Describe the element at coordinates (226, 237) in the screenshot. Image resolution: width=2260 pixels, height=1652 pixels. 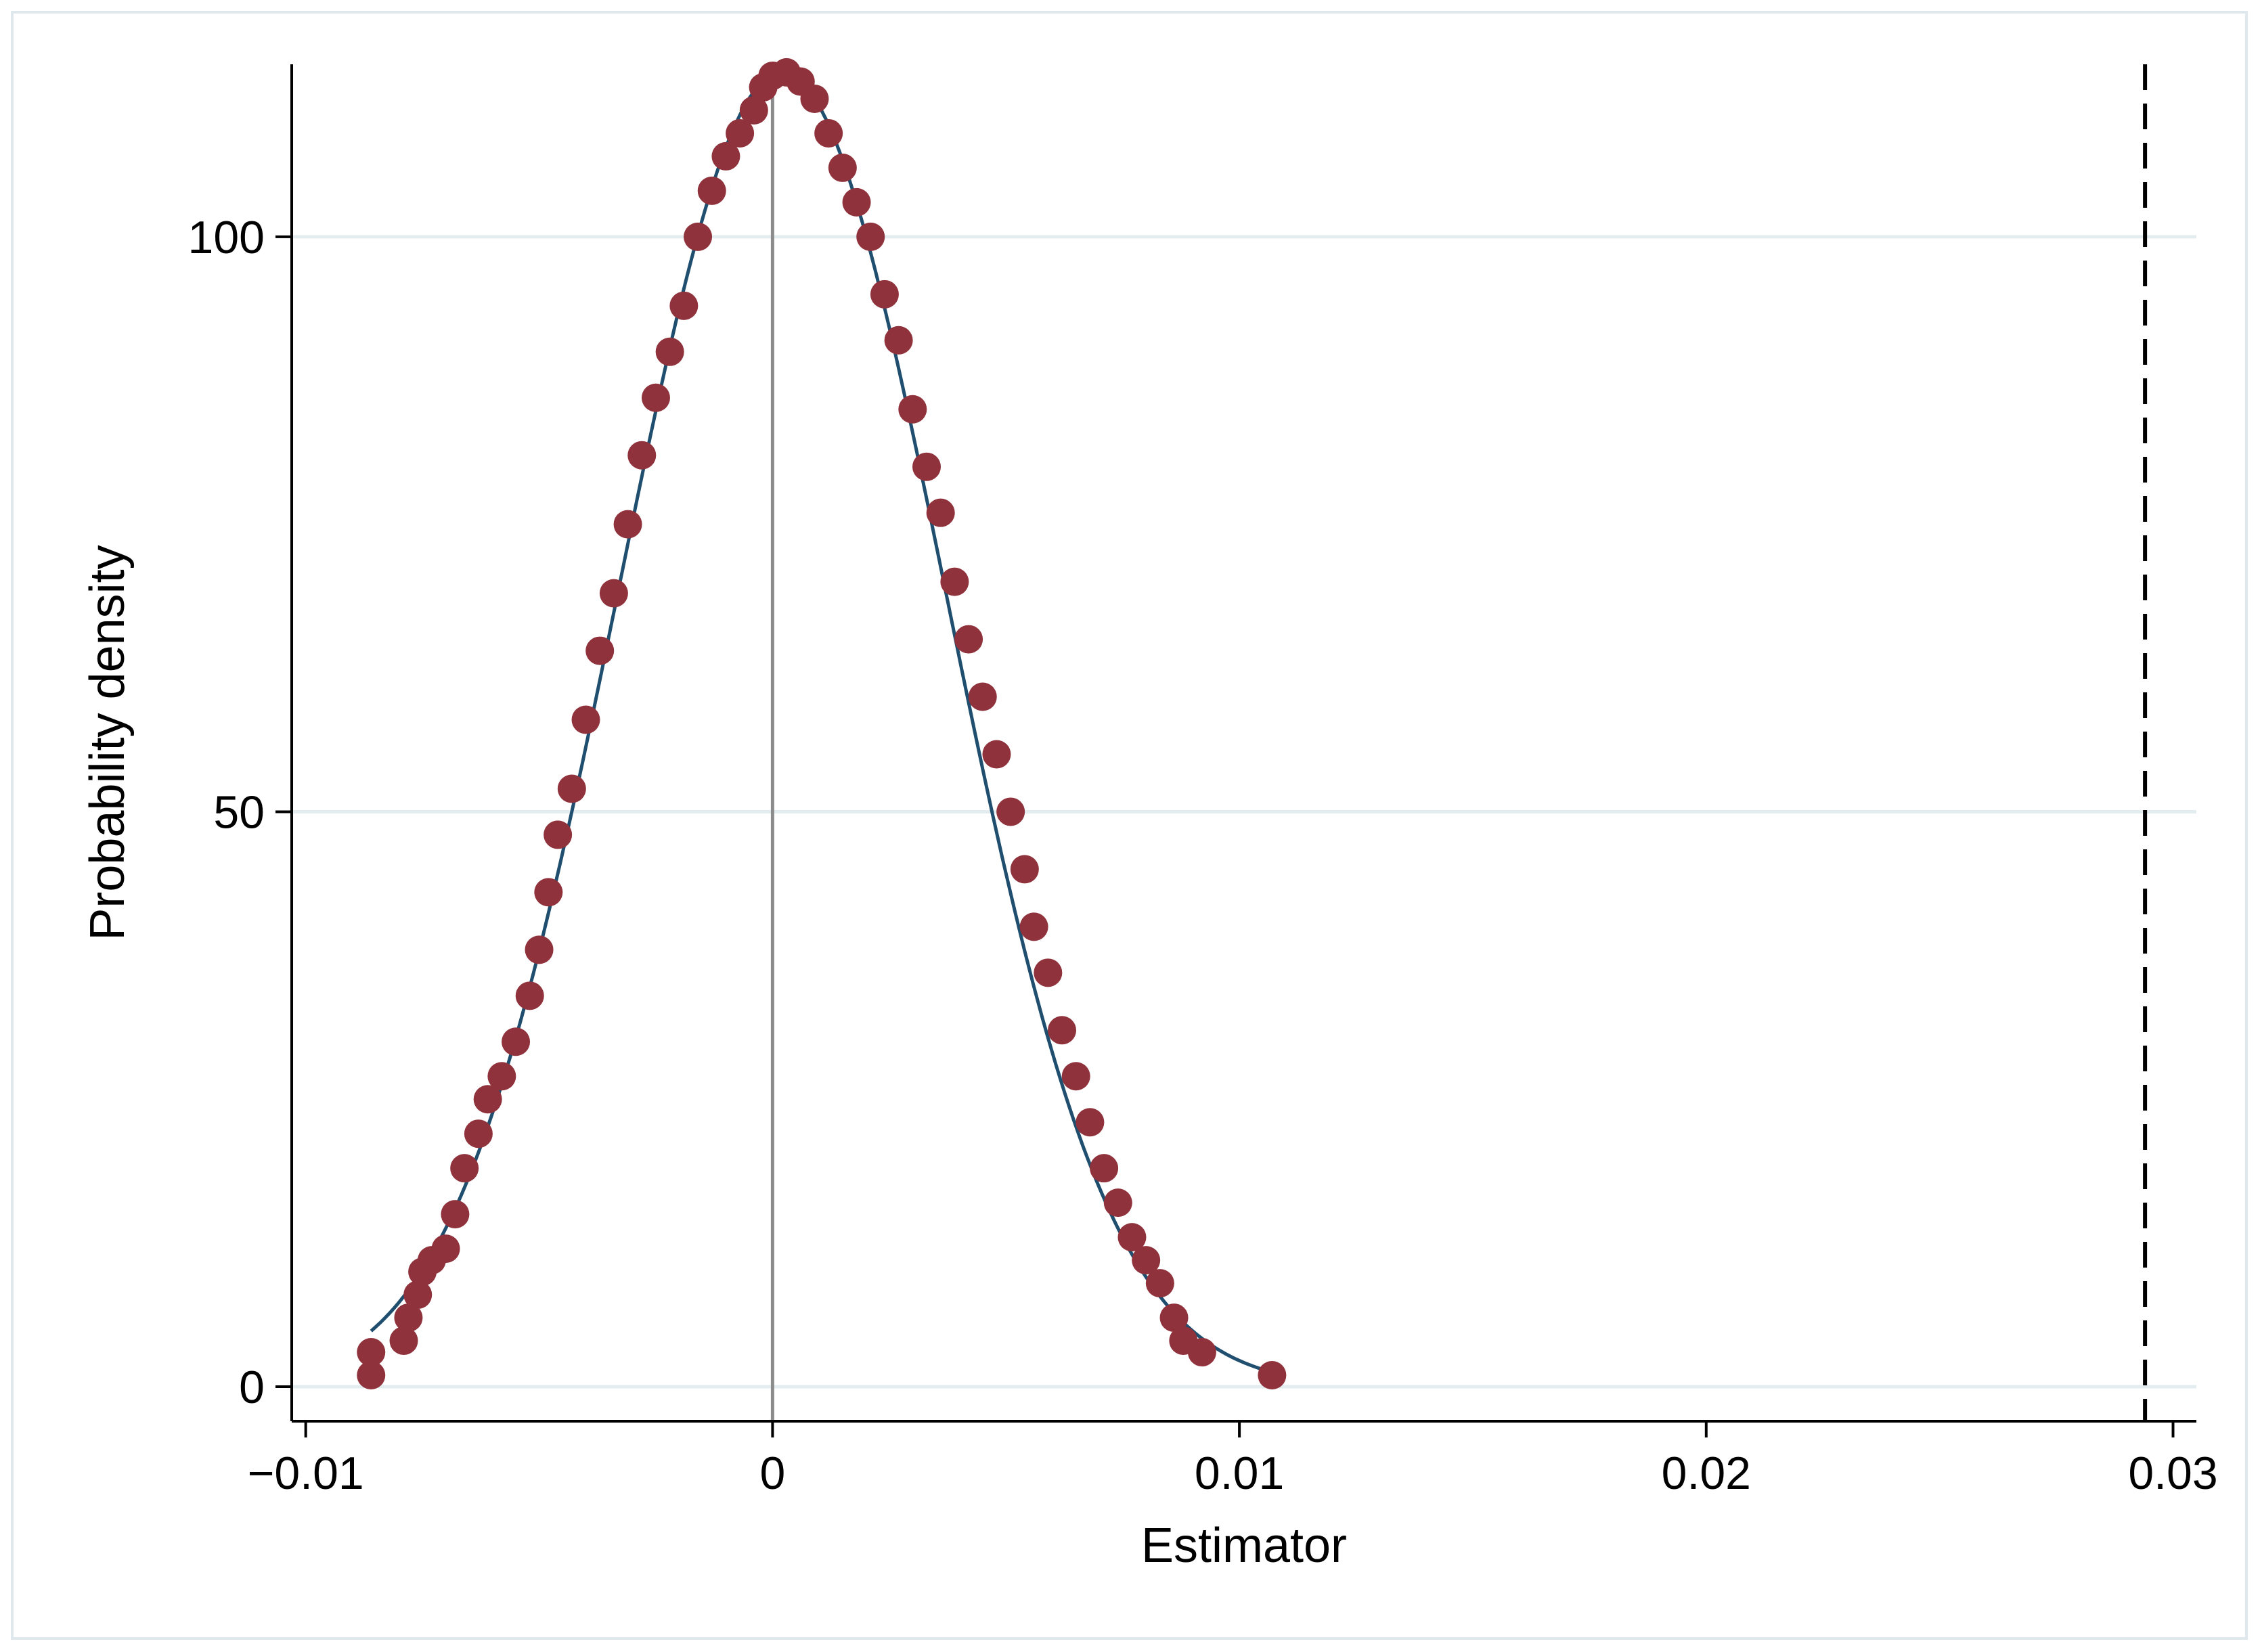
I see `y-tick-label: 100` at that location.